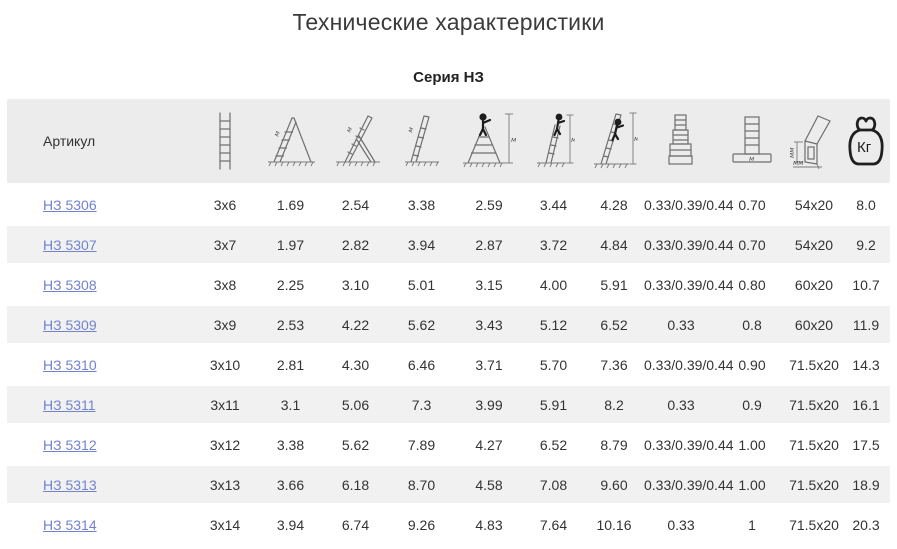 Image resolution: width=897 pixels, height=549 pixels. I want to click on value-cell-rungs: 3x12, so click(225, 443).